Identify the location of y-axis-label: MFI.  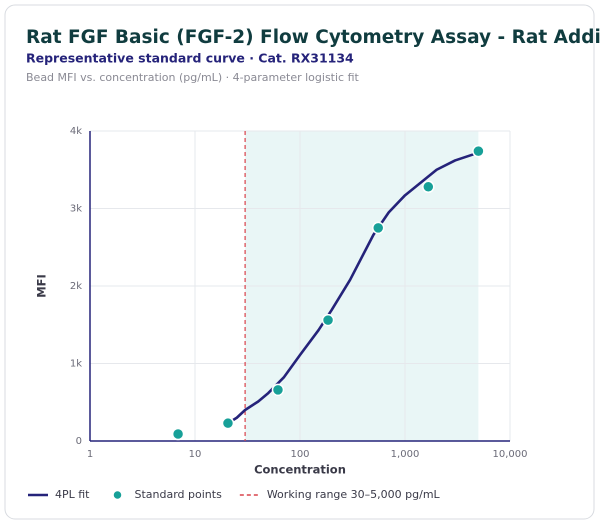
(42, 286).